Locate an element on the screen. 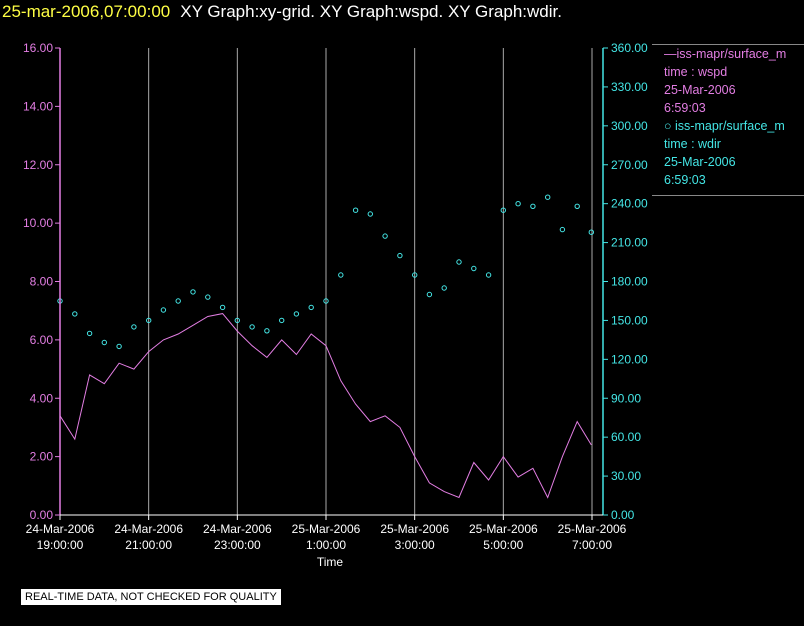 The image size is (804, 626). legend-wspd-field: time : wspd is located at coordinates (696, 72).